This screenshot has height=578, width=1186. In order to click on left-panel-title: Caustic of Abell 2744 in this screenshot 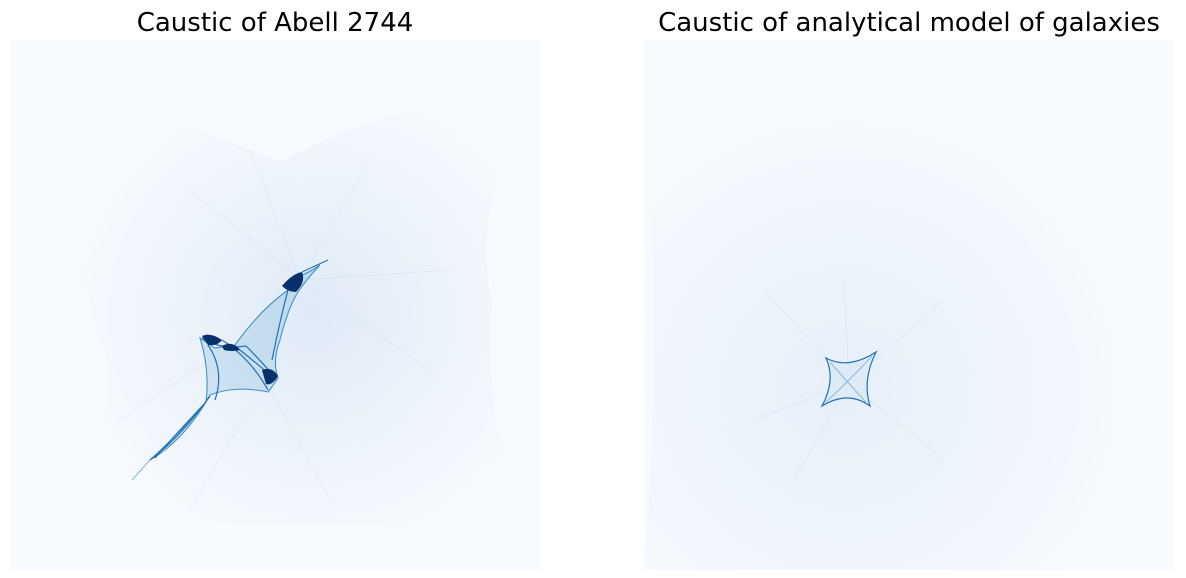, I will do `click(275, 23)`.